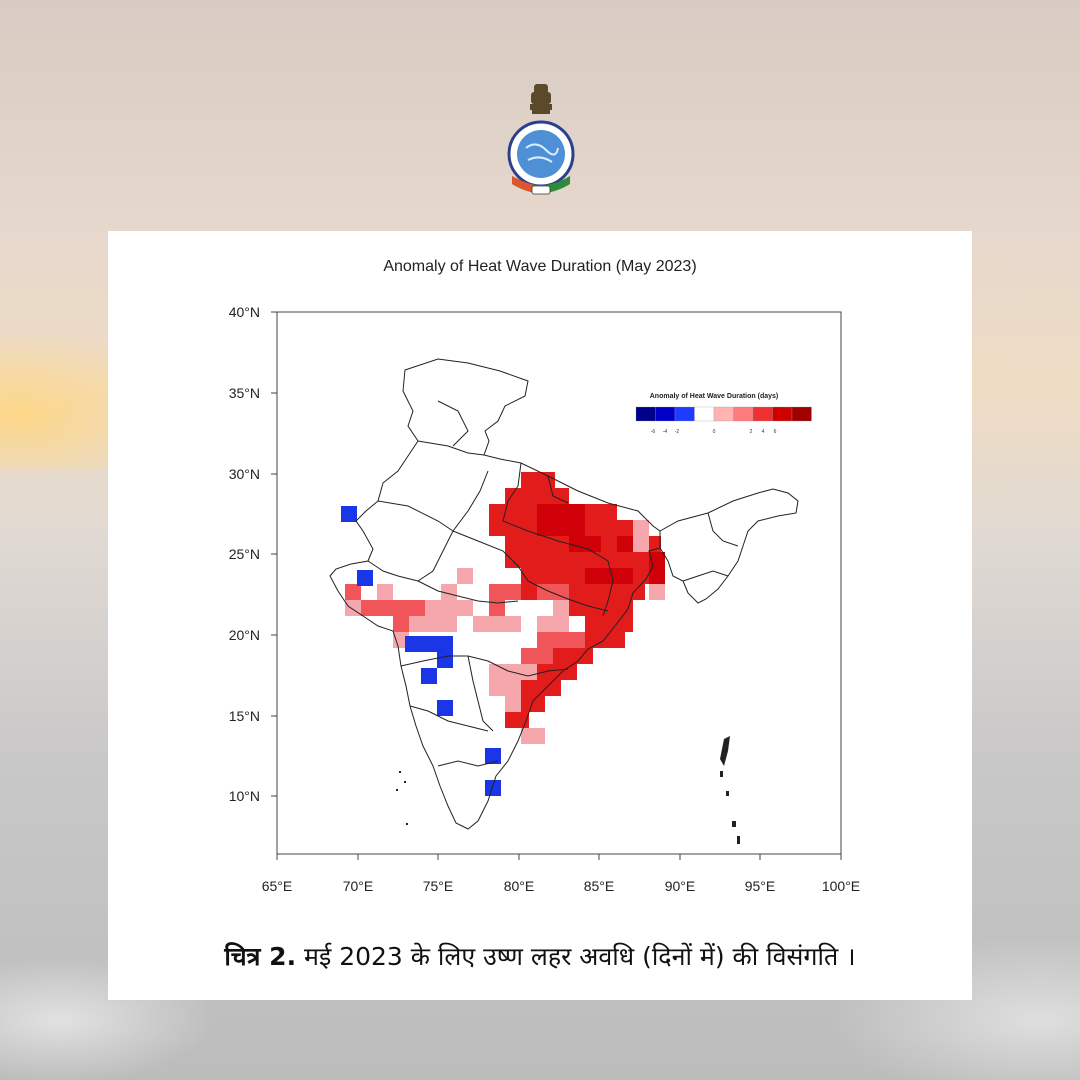 This screenshot has height=1080, width=1080. Describe the element at coordinates (541, 139) in the screenshot. I see `imd-emblem` at that location.